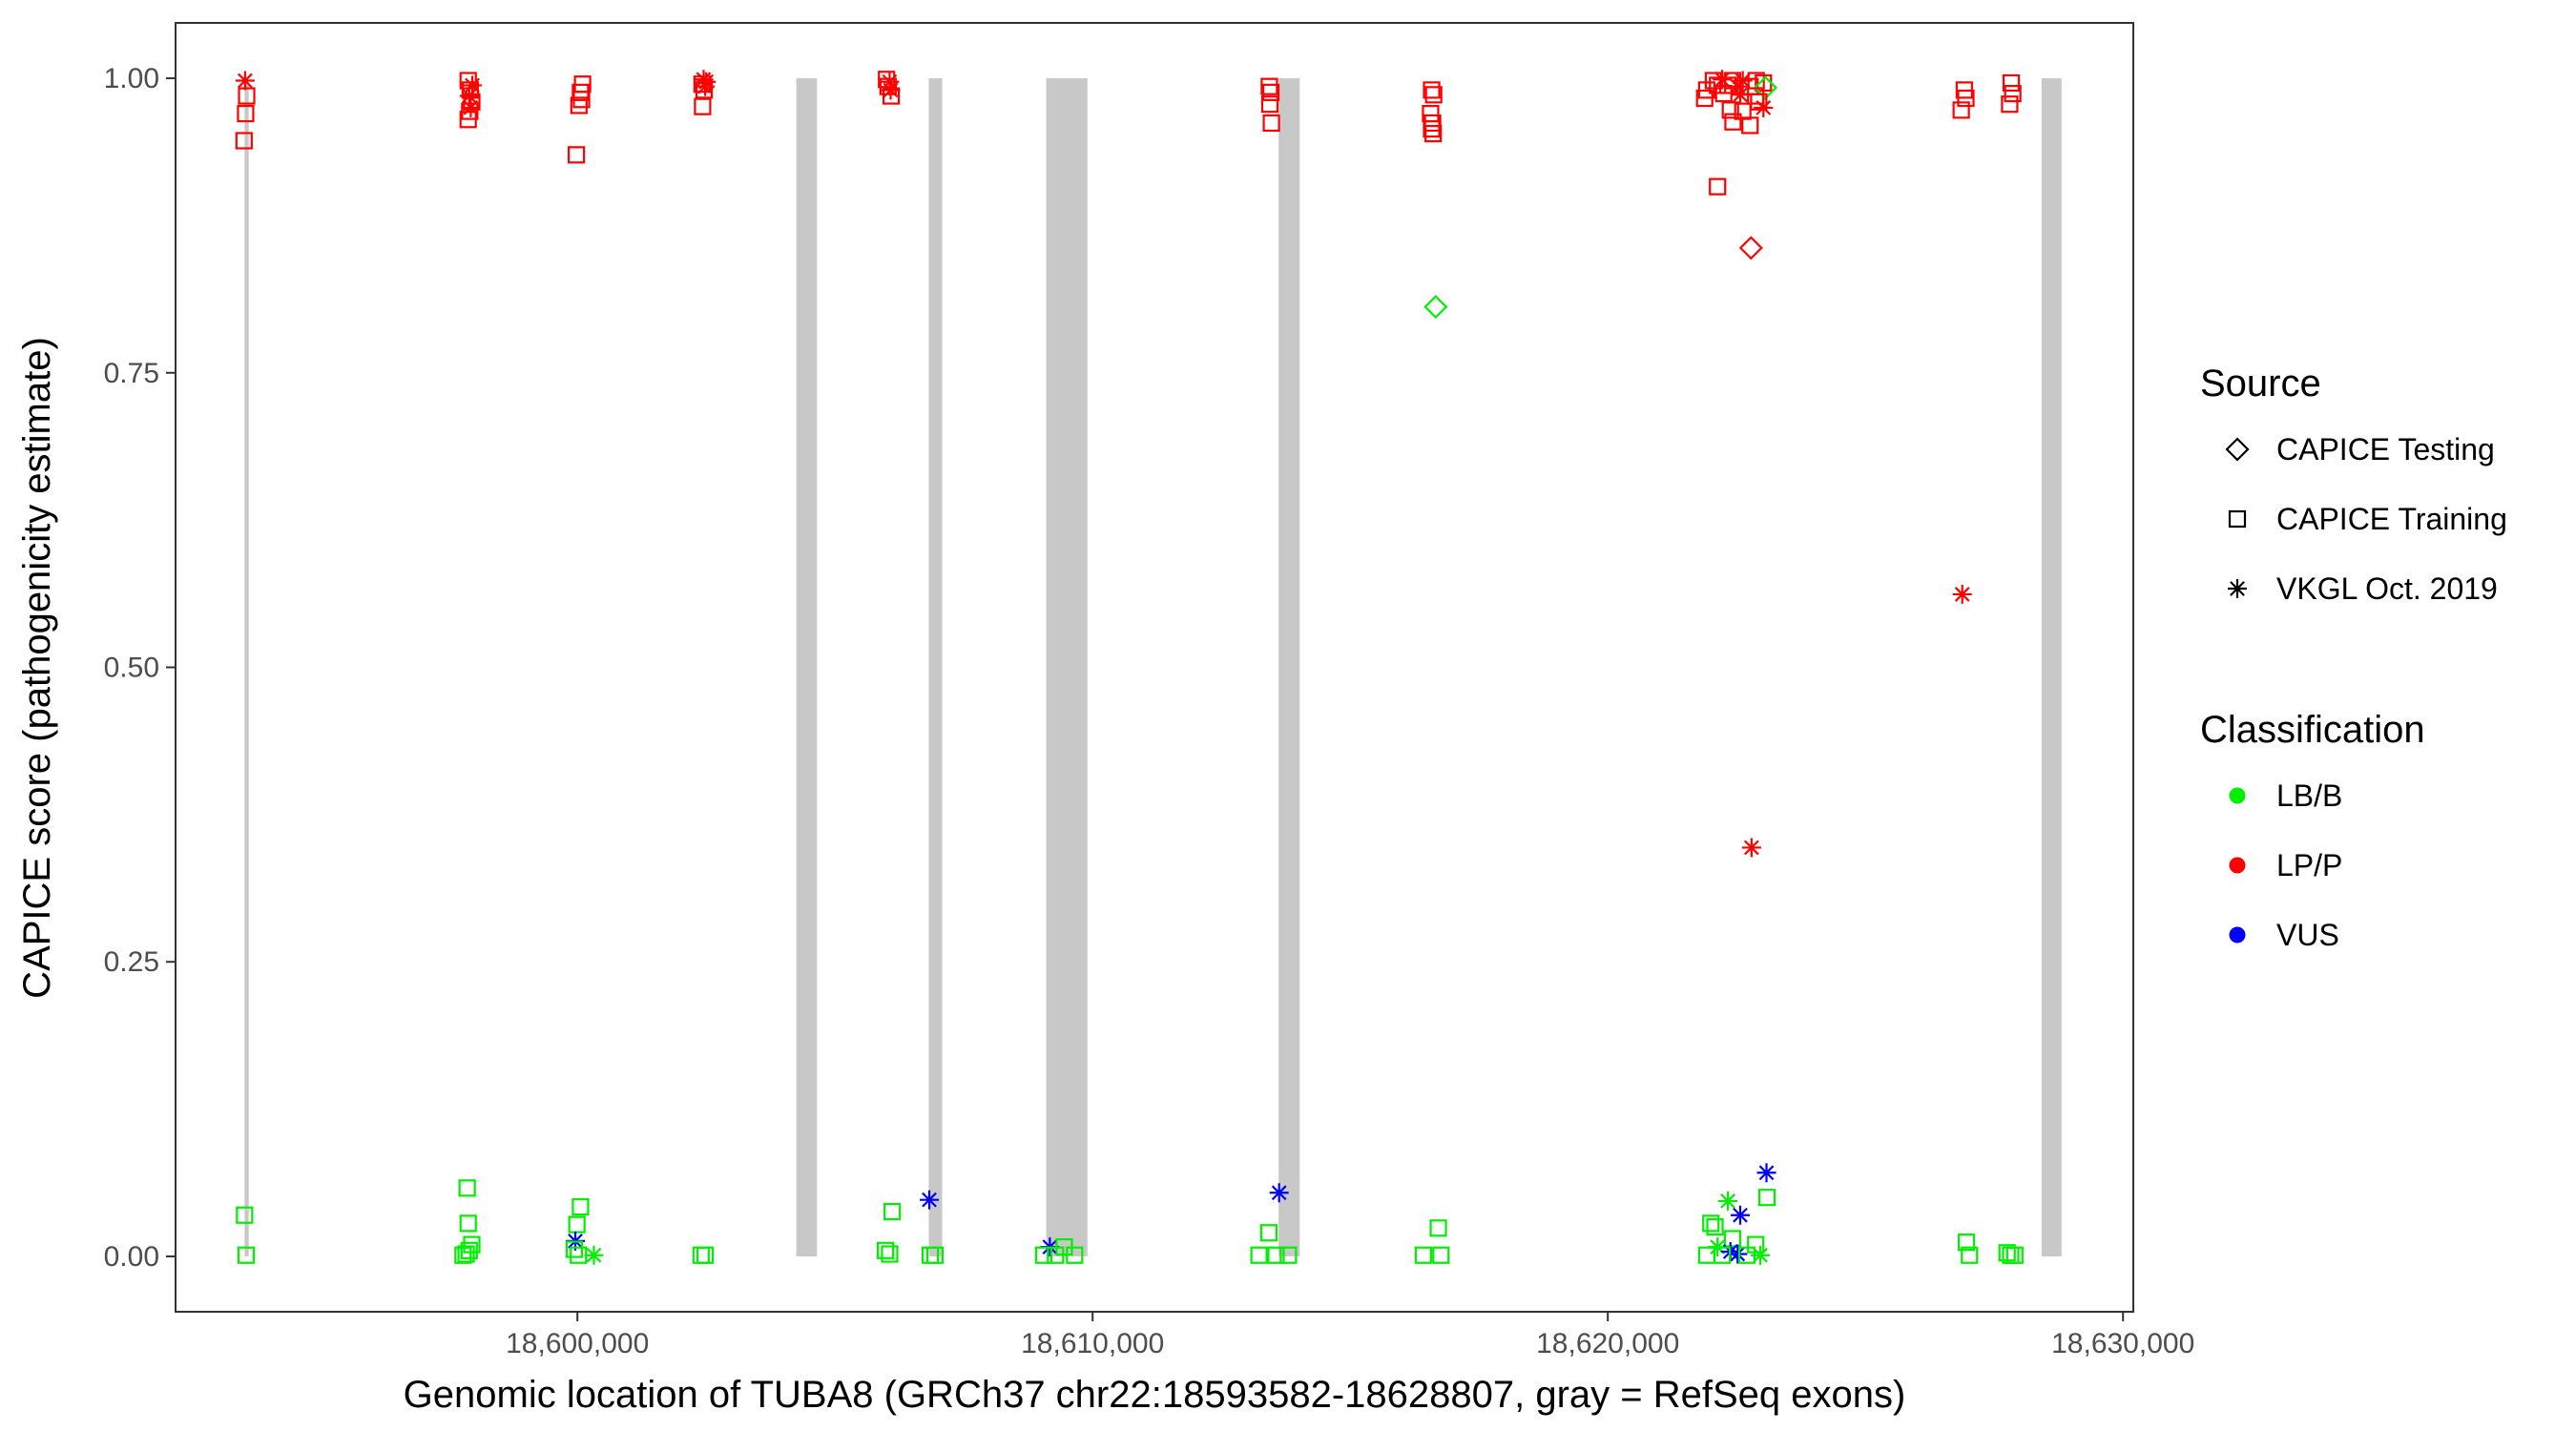 The image size is (2576, 1431). What do you see at coordinates (2385, 449) in the screenshot?
I see `legend-source-label: CAPICE Testing` at bounding box center [2385, 449].